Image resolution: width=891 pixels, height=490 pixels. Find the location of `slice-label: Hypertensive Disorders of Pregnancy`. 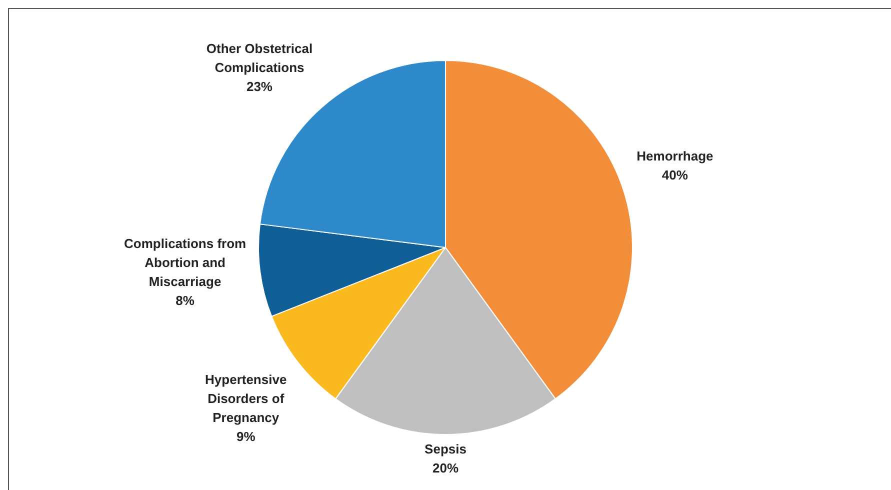

slice-label: Hypertensive Disorders of Pregnancy is located at coordinates (246, 398).